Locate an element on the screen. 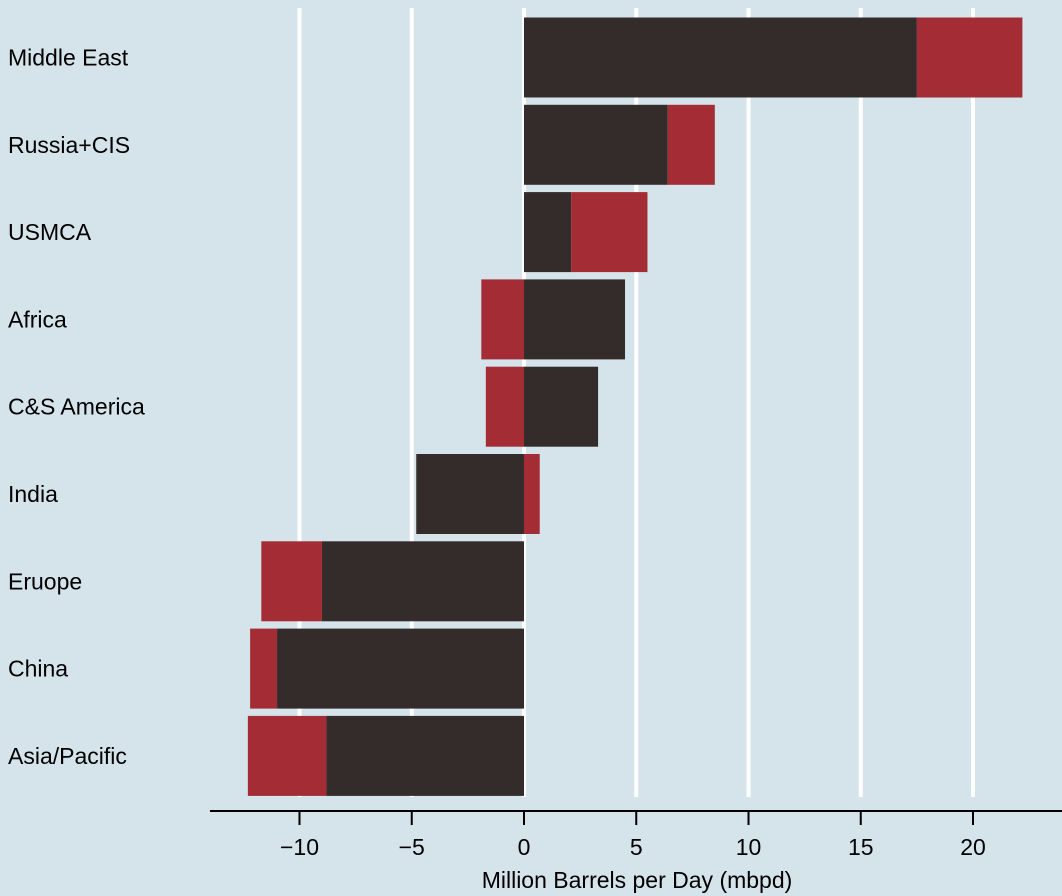  x-tick-label: −10 is located at coordinates (299, 847).